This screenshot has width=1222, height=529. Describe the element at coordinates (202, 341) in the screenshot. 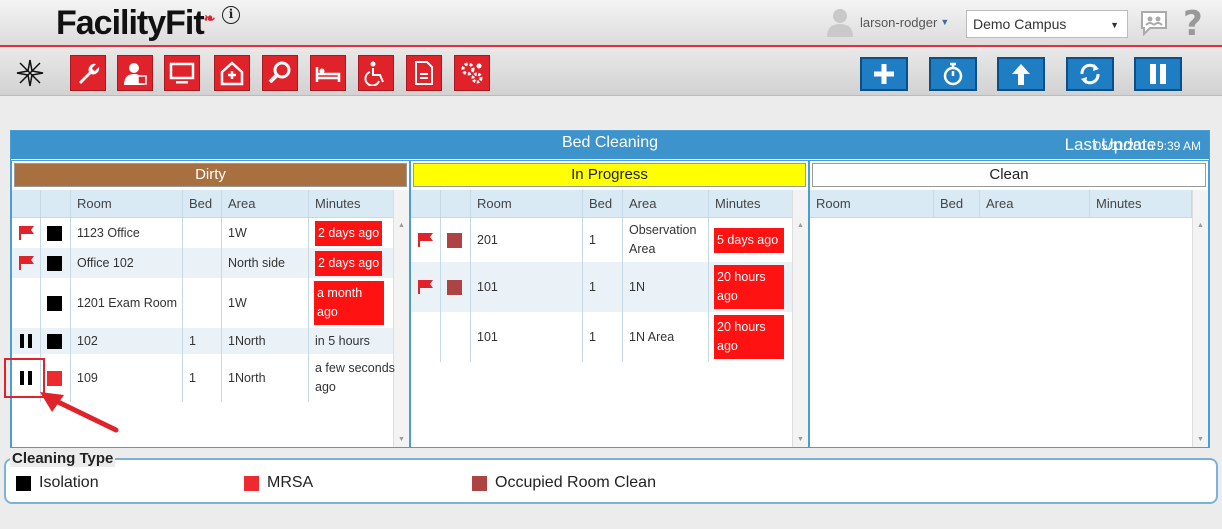

I see `table-row: 102 1 1North in 5 hours` at that location.